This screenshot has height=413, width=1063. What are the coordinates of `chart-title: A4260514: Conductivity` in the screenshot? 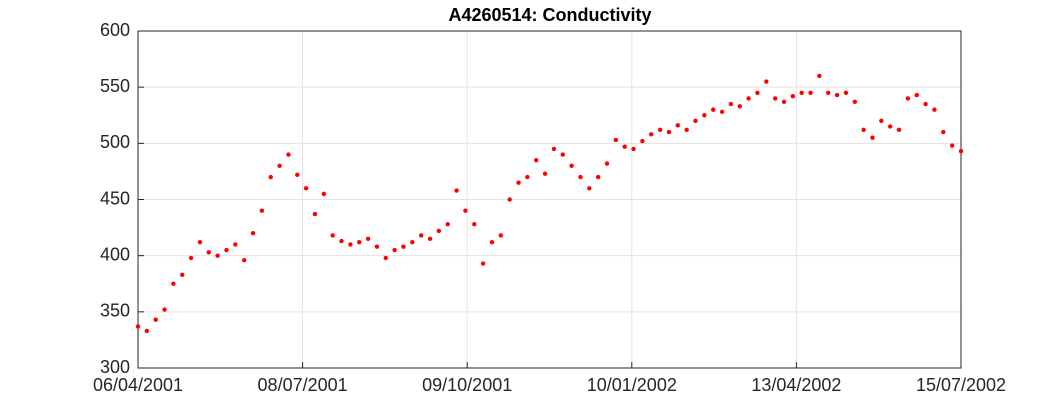 It's located at (549, 15).